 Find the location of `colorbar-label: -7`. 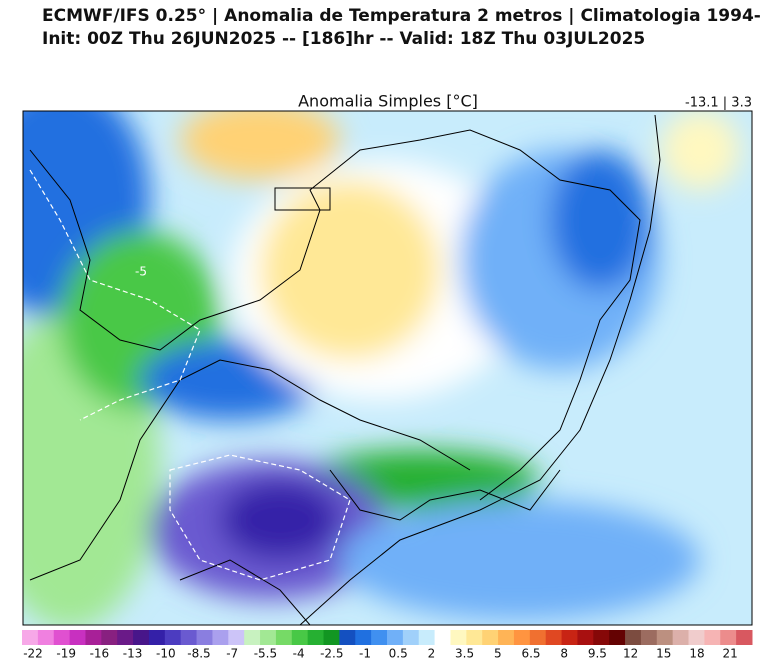

colorbar-label: -7 is located at coordinates (232, 654).